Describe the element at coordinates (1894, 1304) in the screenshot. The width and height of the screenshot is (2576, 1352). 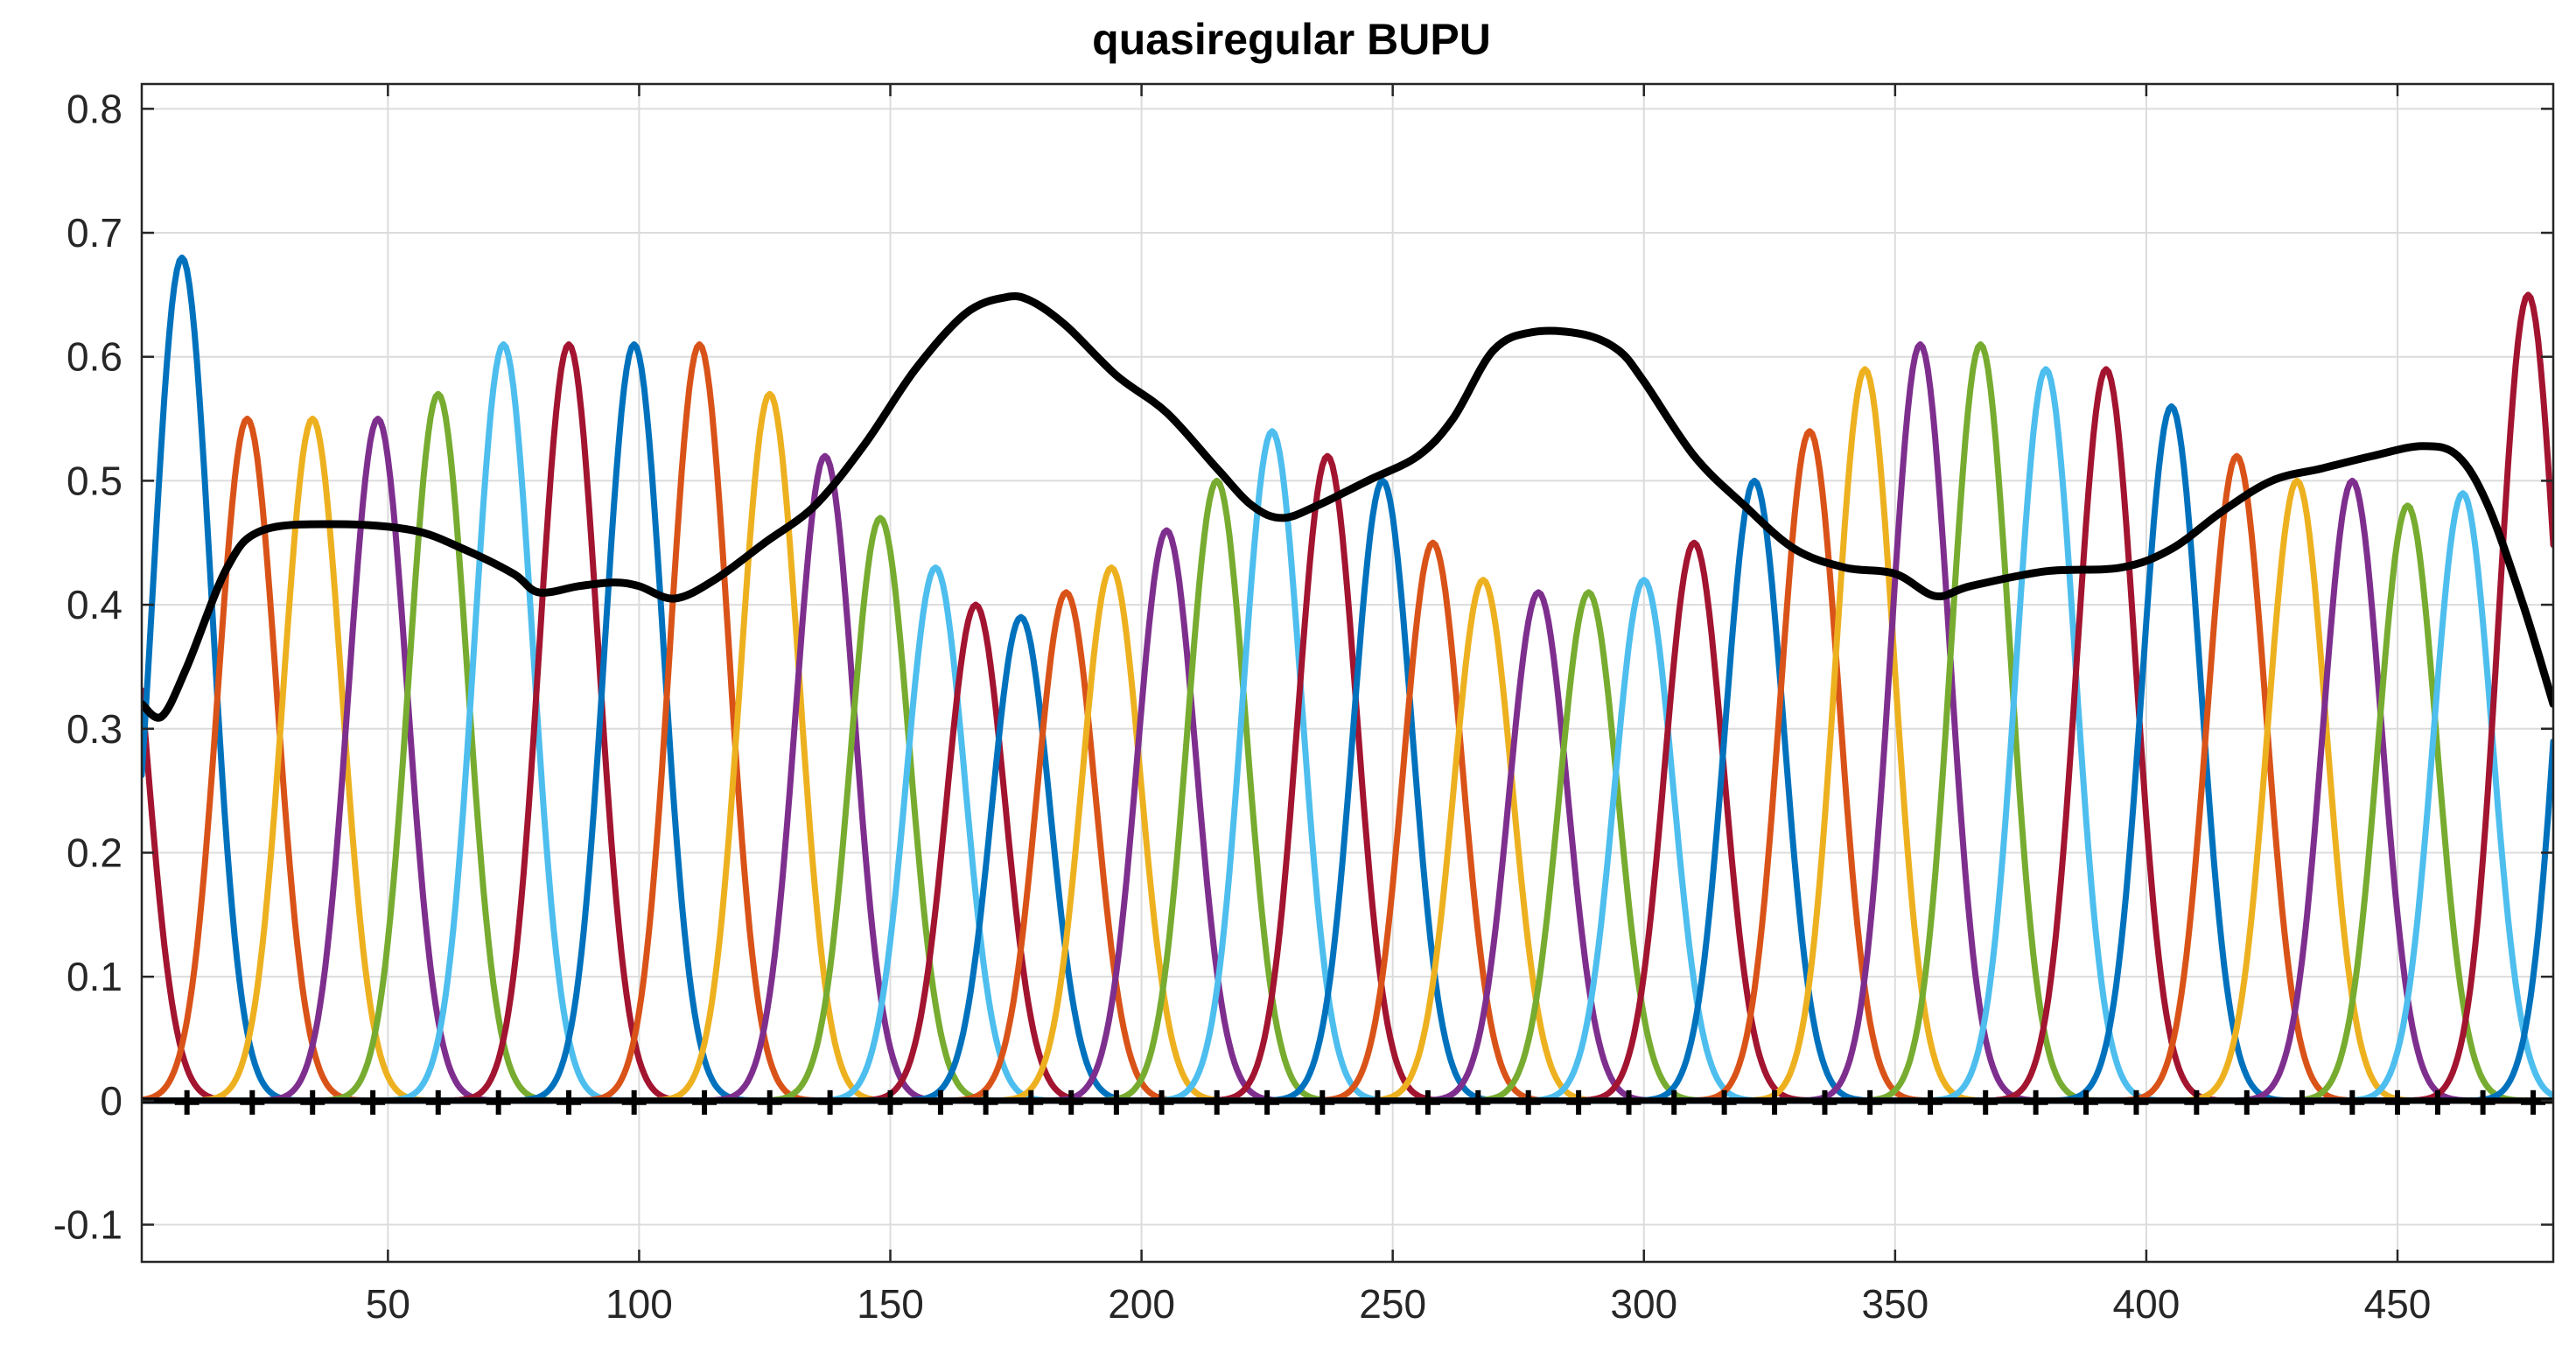
I see `x-tick-label: 350` at that location.